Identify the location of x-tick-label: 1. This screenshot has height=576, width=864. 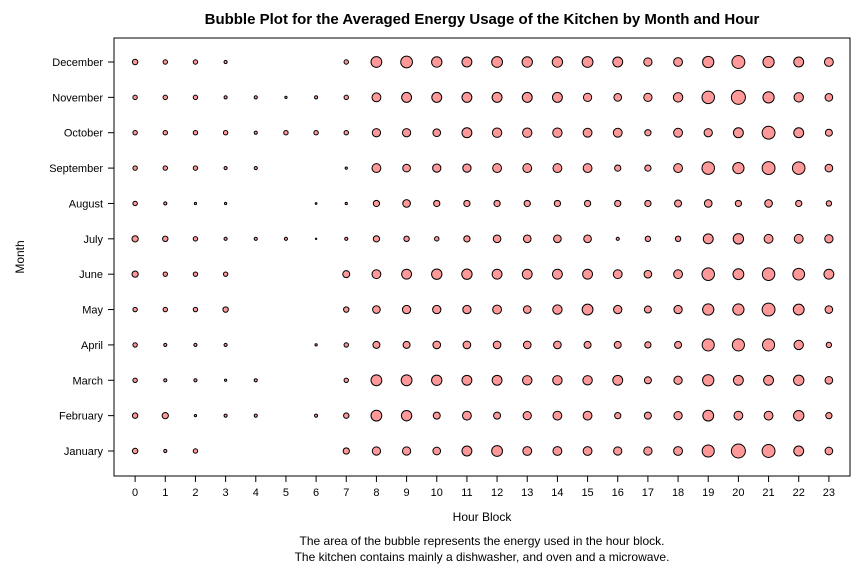
(165, 493).